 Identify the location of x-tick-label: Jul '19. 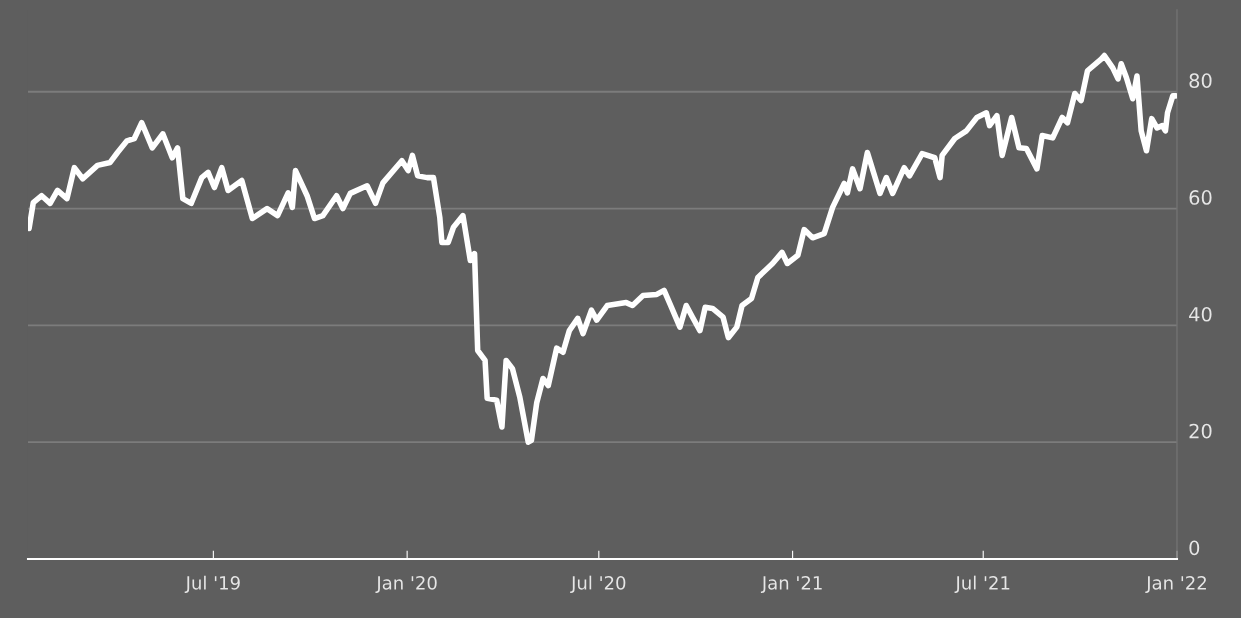
(212, 584).